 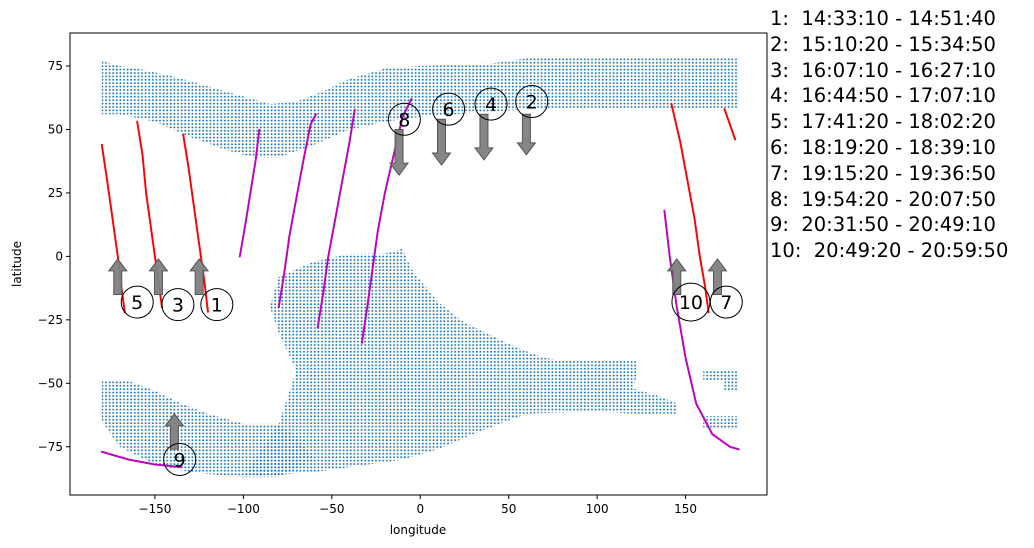 I want to click on legend-entry-1: 1: 14:33:10 - 14:51:40, so click(x=883, y=18).